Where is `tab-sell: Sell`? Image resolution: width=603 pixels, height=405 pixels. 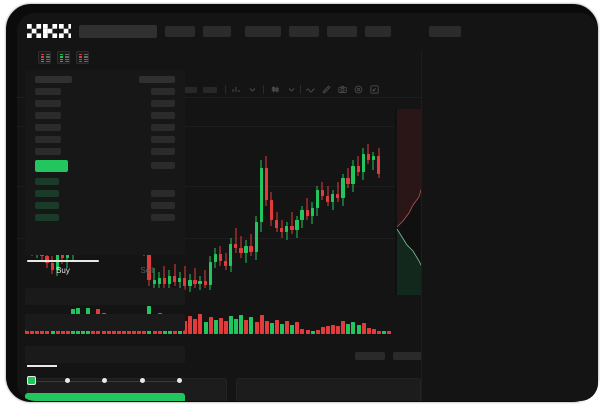 tab-sell: Sell is located at coordinates (147, 270).